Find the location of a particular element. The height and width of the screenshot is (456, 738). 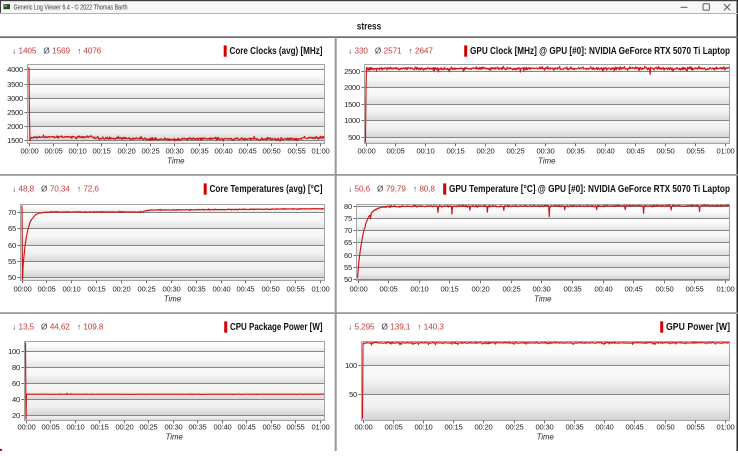

svg-text: 100 is located at coordinates (351, 365).